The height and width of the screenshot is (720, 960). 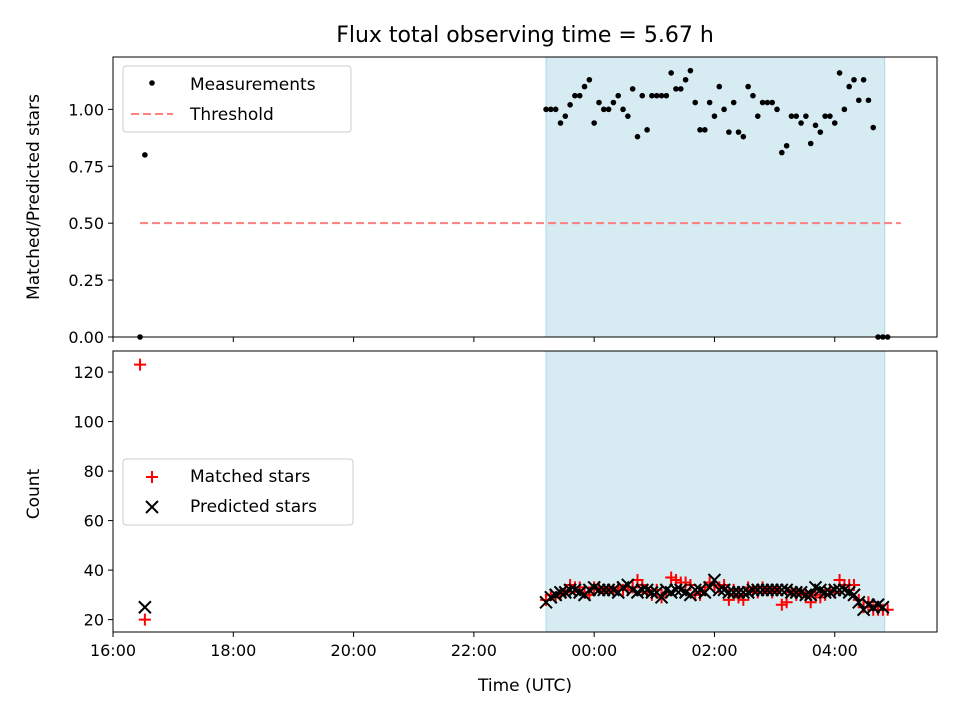 What do you see at coordinates (233, 650) in the screenshot?
I see `x-tick-label: 18:00` at bounding box center [233, 650].